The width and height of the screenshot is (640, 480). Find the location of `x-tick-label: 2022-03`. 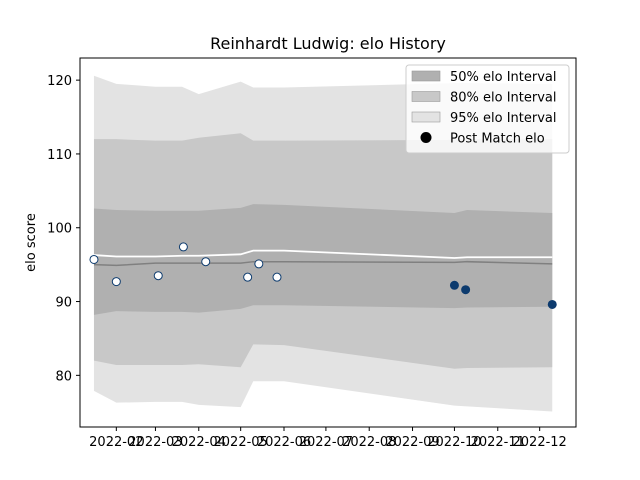

x-tick-label: 2022-03 is located at coordinates (155, 442).